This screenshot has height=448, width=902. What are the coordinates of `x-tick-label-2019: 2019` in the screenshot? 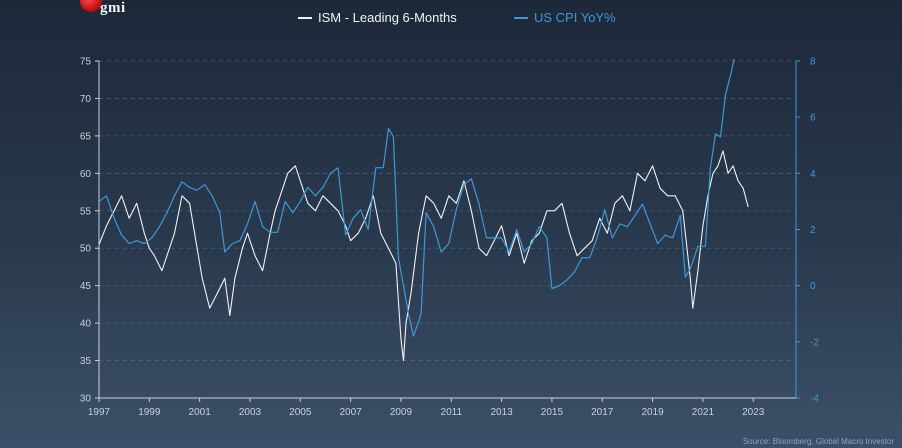 It's located at (652, 412).